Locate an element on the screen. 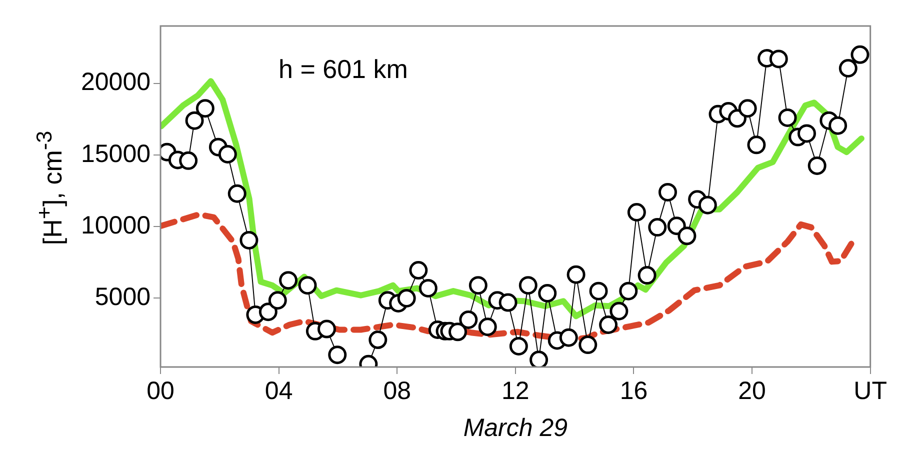 The image size is (898, 455). annotation: h = 601 km is located at coordinates (343, 69).